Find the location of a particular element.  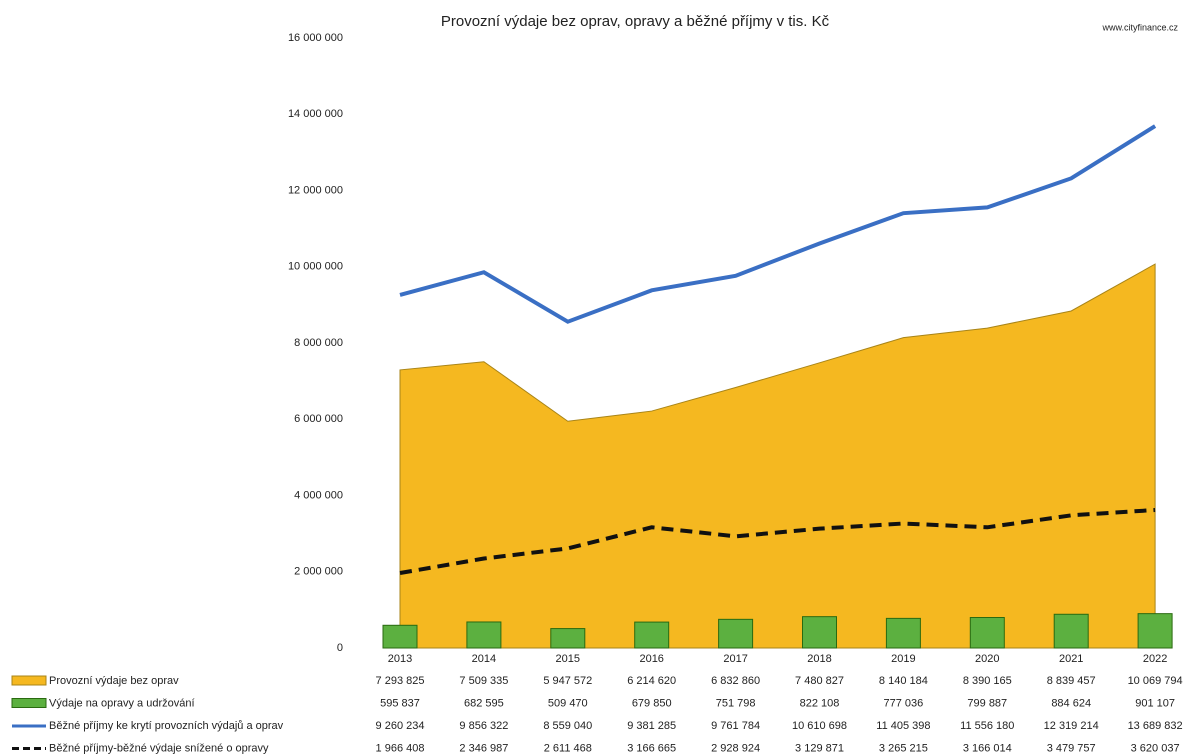

legend-label: Výdaje na opravy a udržování is located at coordinates (122, 703).